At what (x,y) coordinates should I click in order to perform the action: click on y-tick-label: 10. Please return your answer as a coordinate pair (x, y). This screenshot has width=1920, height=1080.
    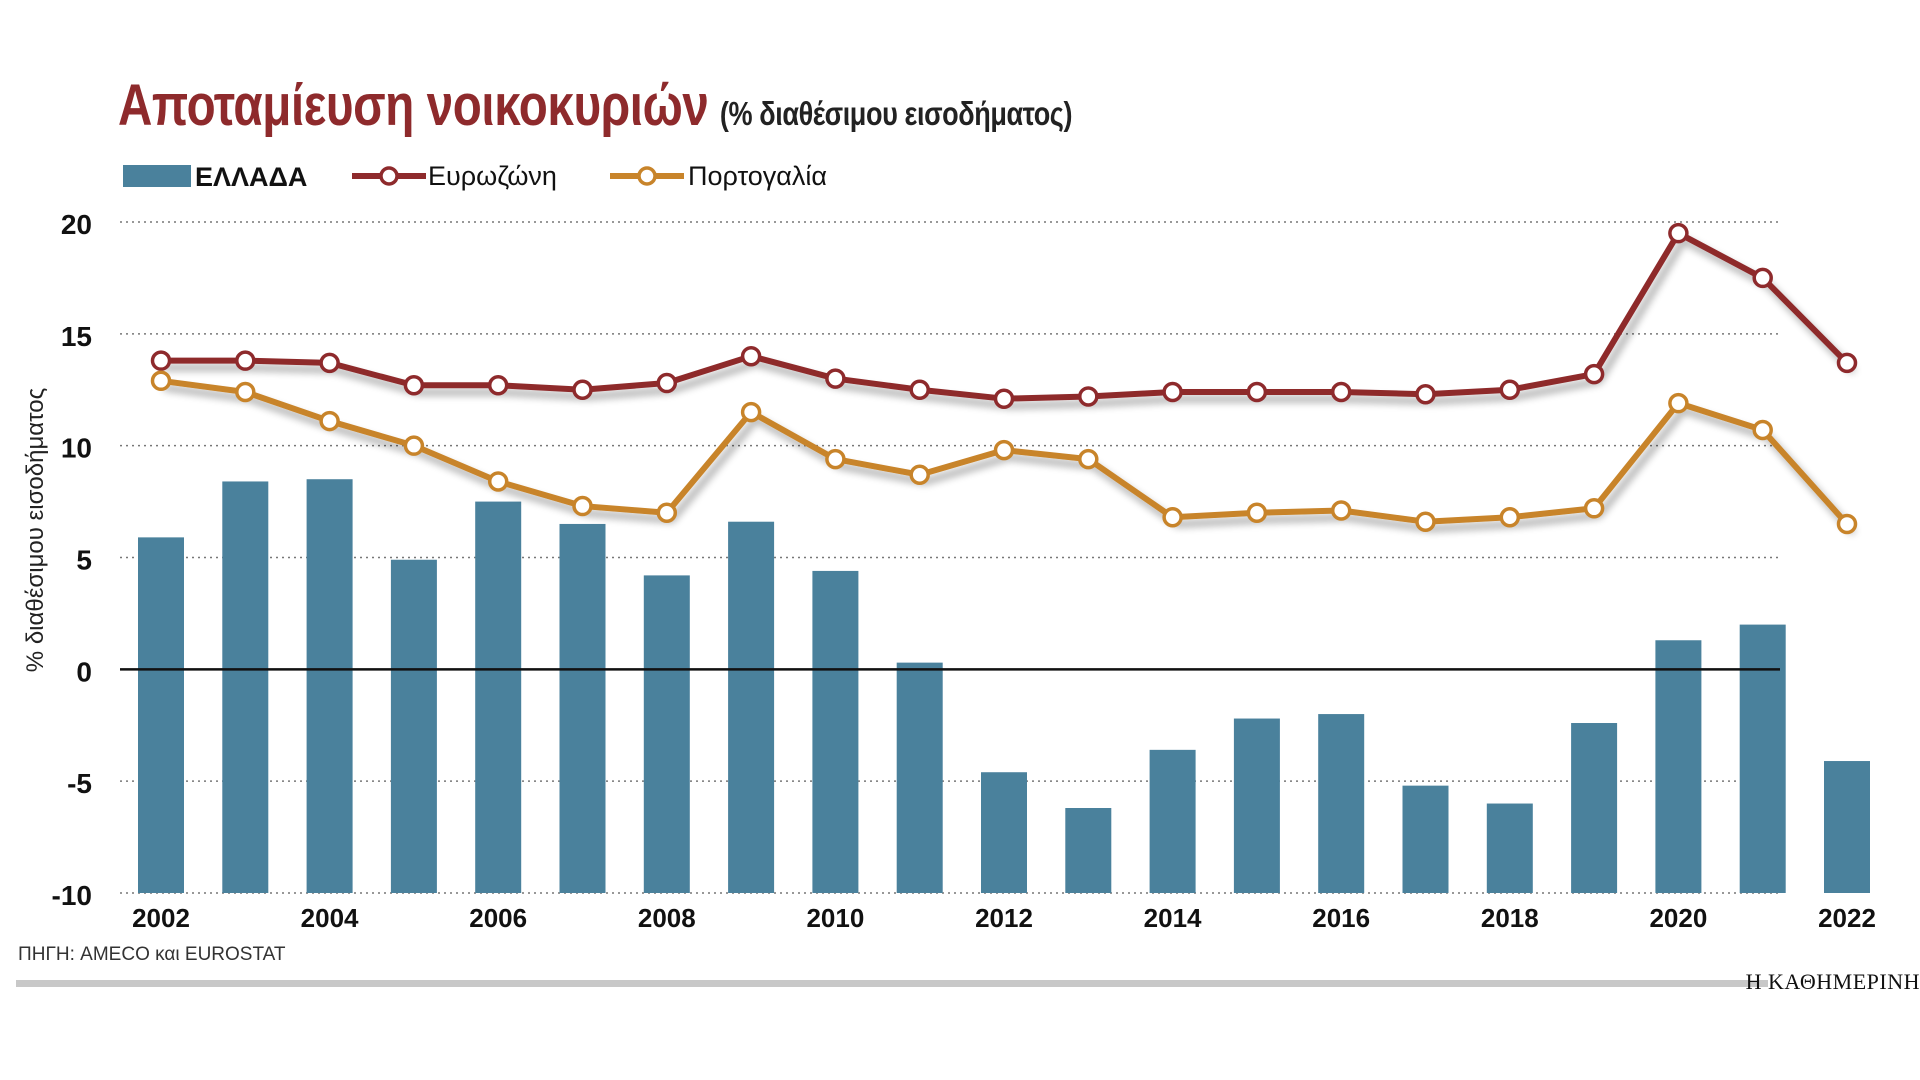
    Looking at the image, I should click on (76, 448).